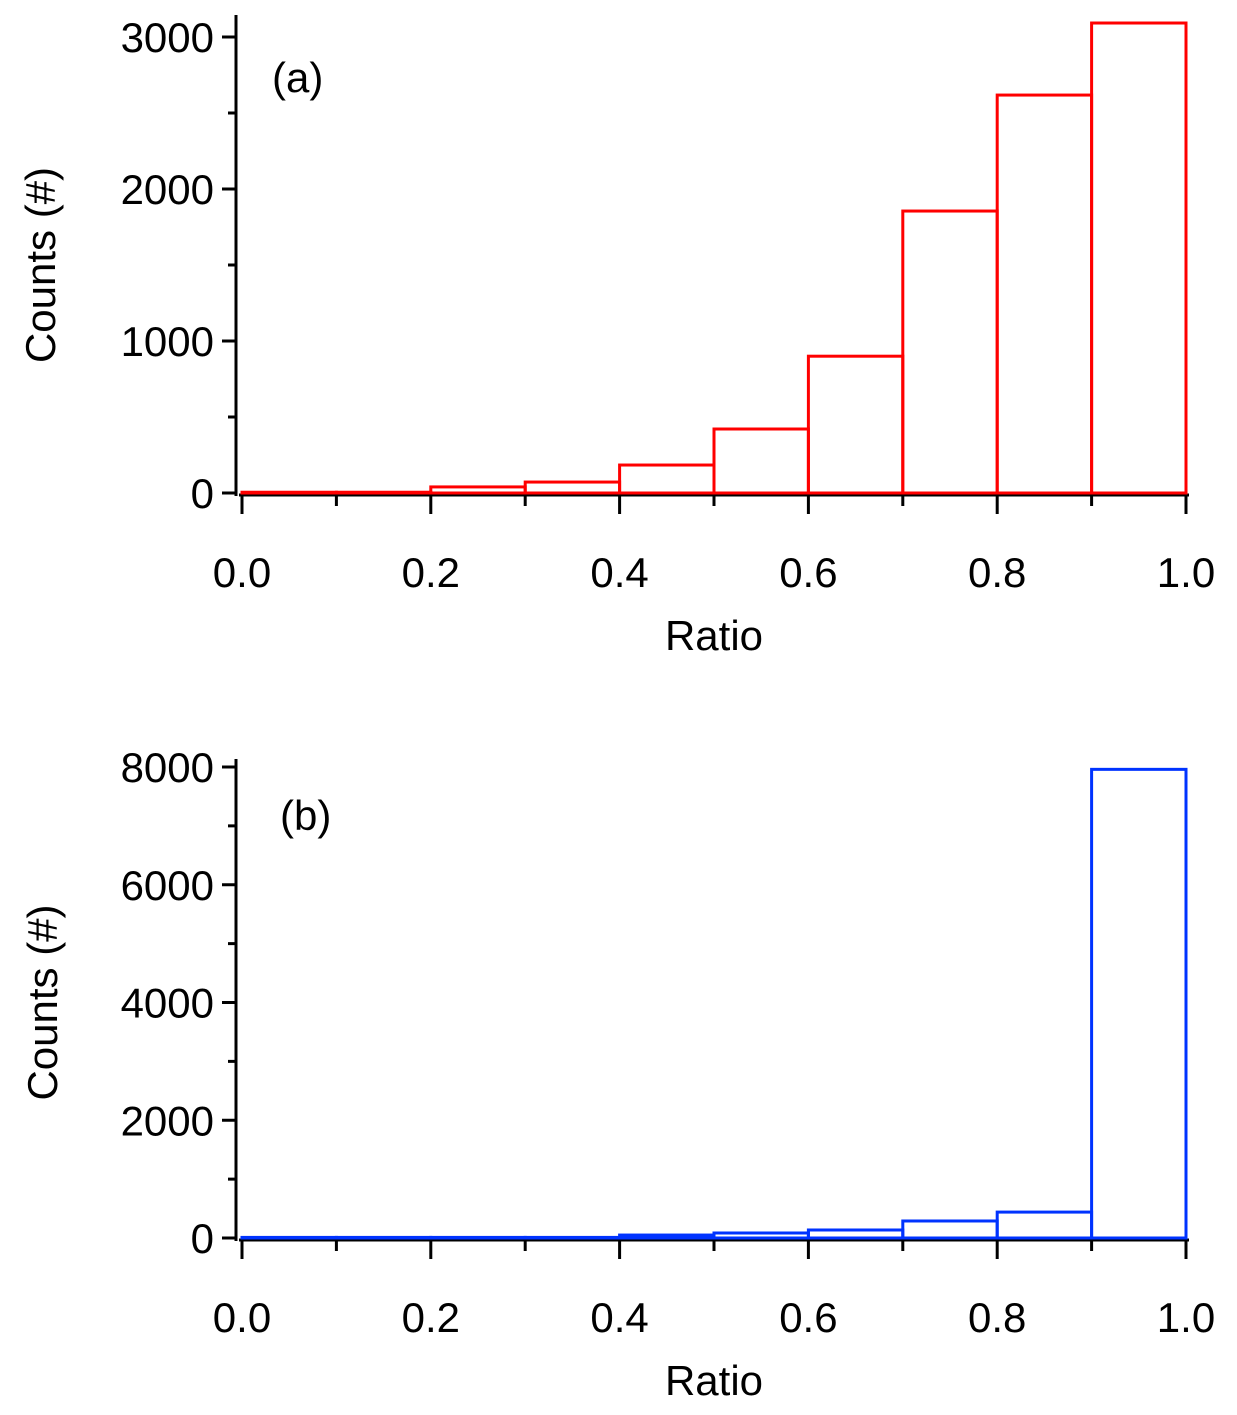 The height and width of the screenshot is (1415, 1237). What do you see at coordinates (167, 767) in the screenshot?
I see `y-tick-label: 8000` at bounding box center [167, 767].